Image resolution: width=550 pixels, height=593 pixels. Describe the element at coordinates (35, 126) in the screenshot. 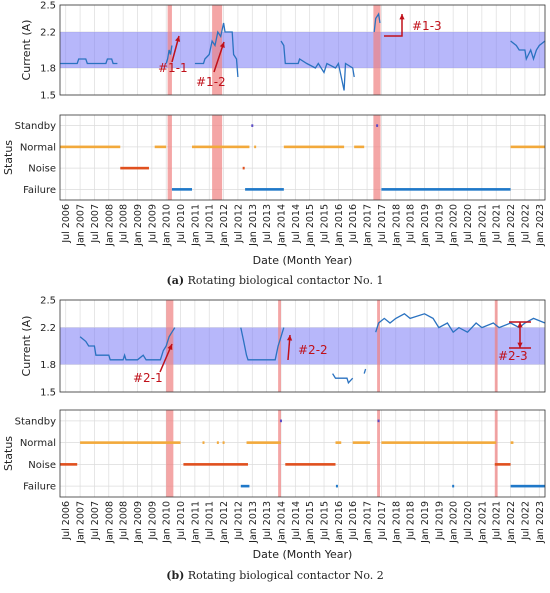

I see `y-tick-label: Standby` at that location.